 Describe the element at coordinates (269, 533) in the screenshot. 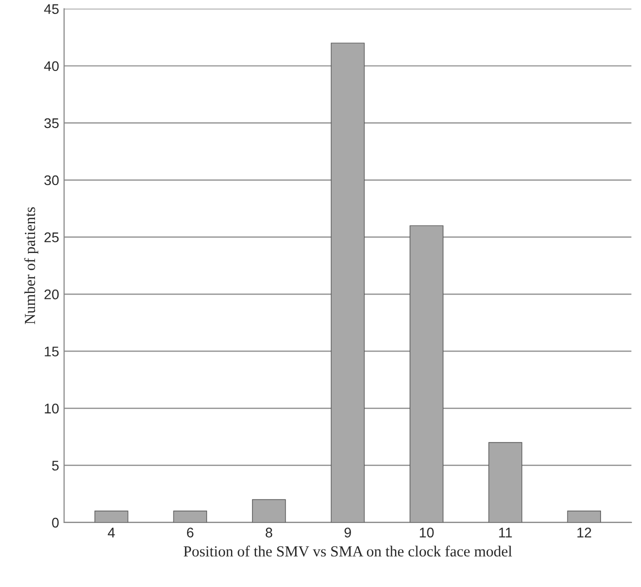

I see `x-tick-label: 8` at that location.